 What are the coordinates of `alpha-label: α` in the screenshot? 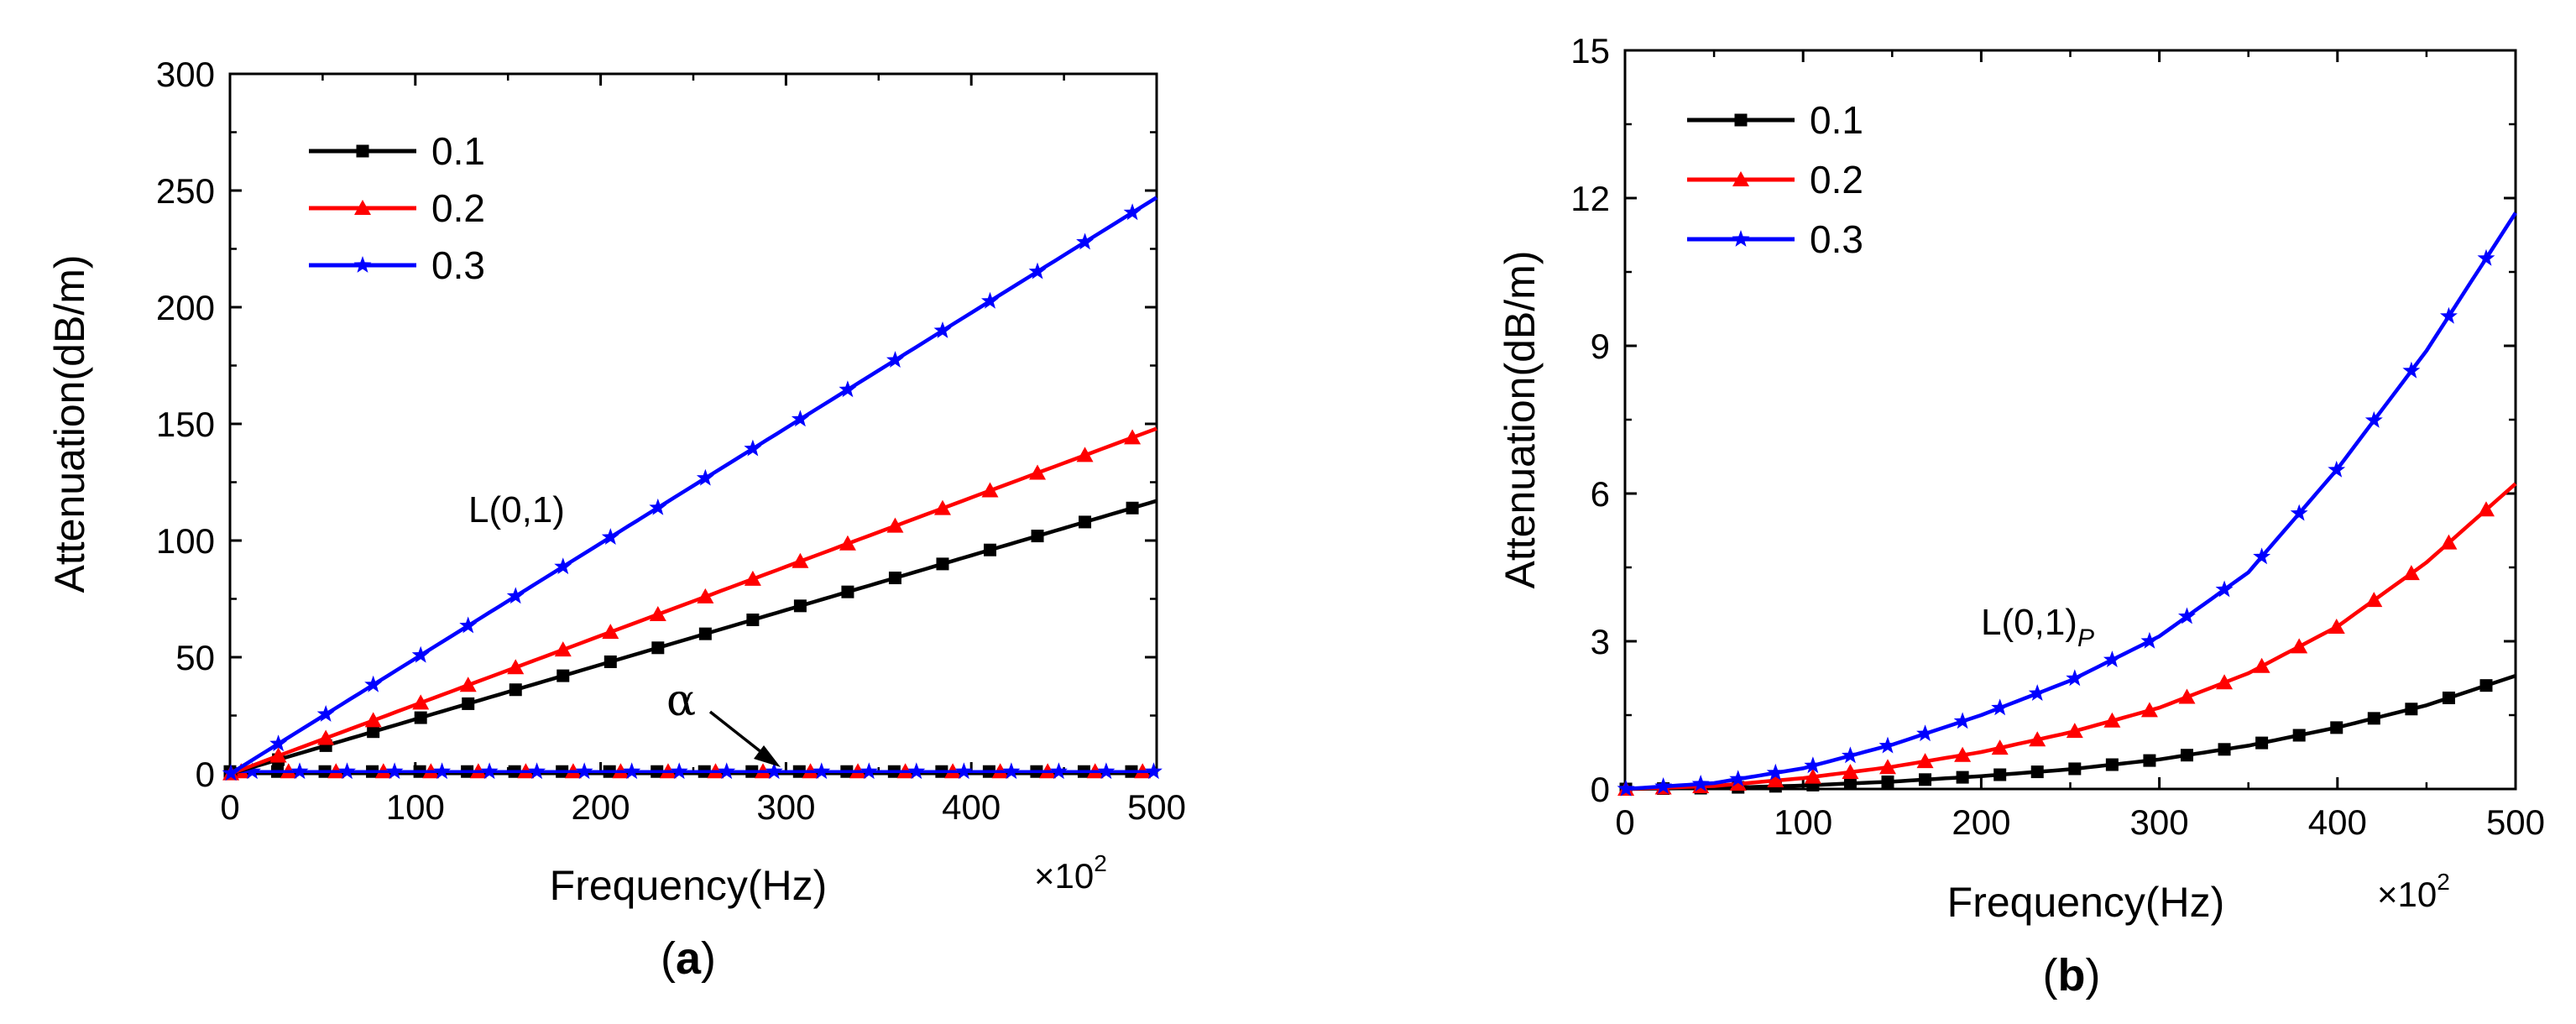 It's located at (681, 701).